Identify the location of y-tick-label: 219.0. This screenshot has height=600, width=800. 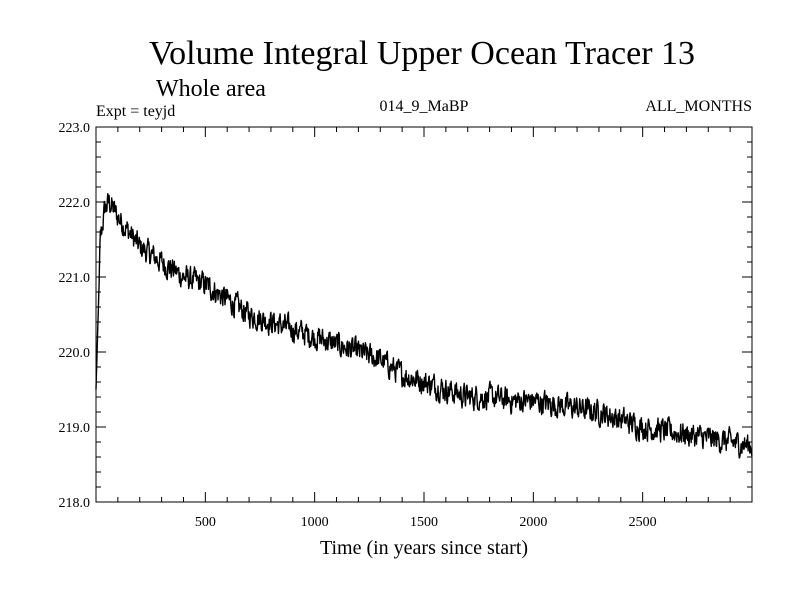
(75, 428).